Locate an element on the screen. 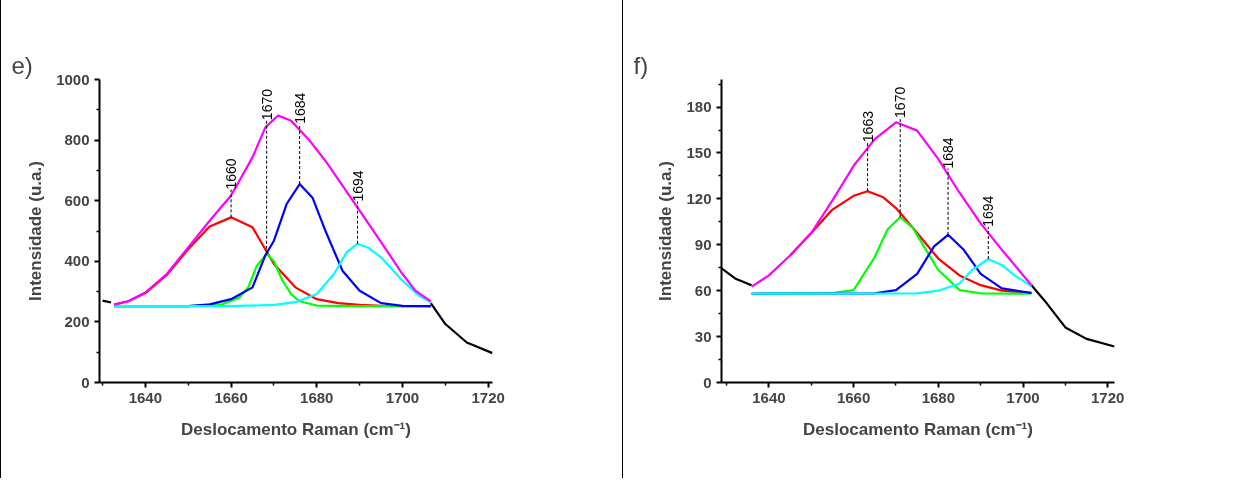 This screenshot has height=481, width=1242. y-tick-label: 1000 is located at coordinates (73, 79).